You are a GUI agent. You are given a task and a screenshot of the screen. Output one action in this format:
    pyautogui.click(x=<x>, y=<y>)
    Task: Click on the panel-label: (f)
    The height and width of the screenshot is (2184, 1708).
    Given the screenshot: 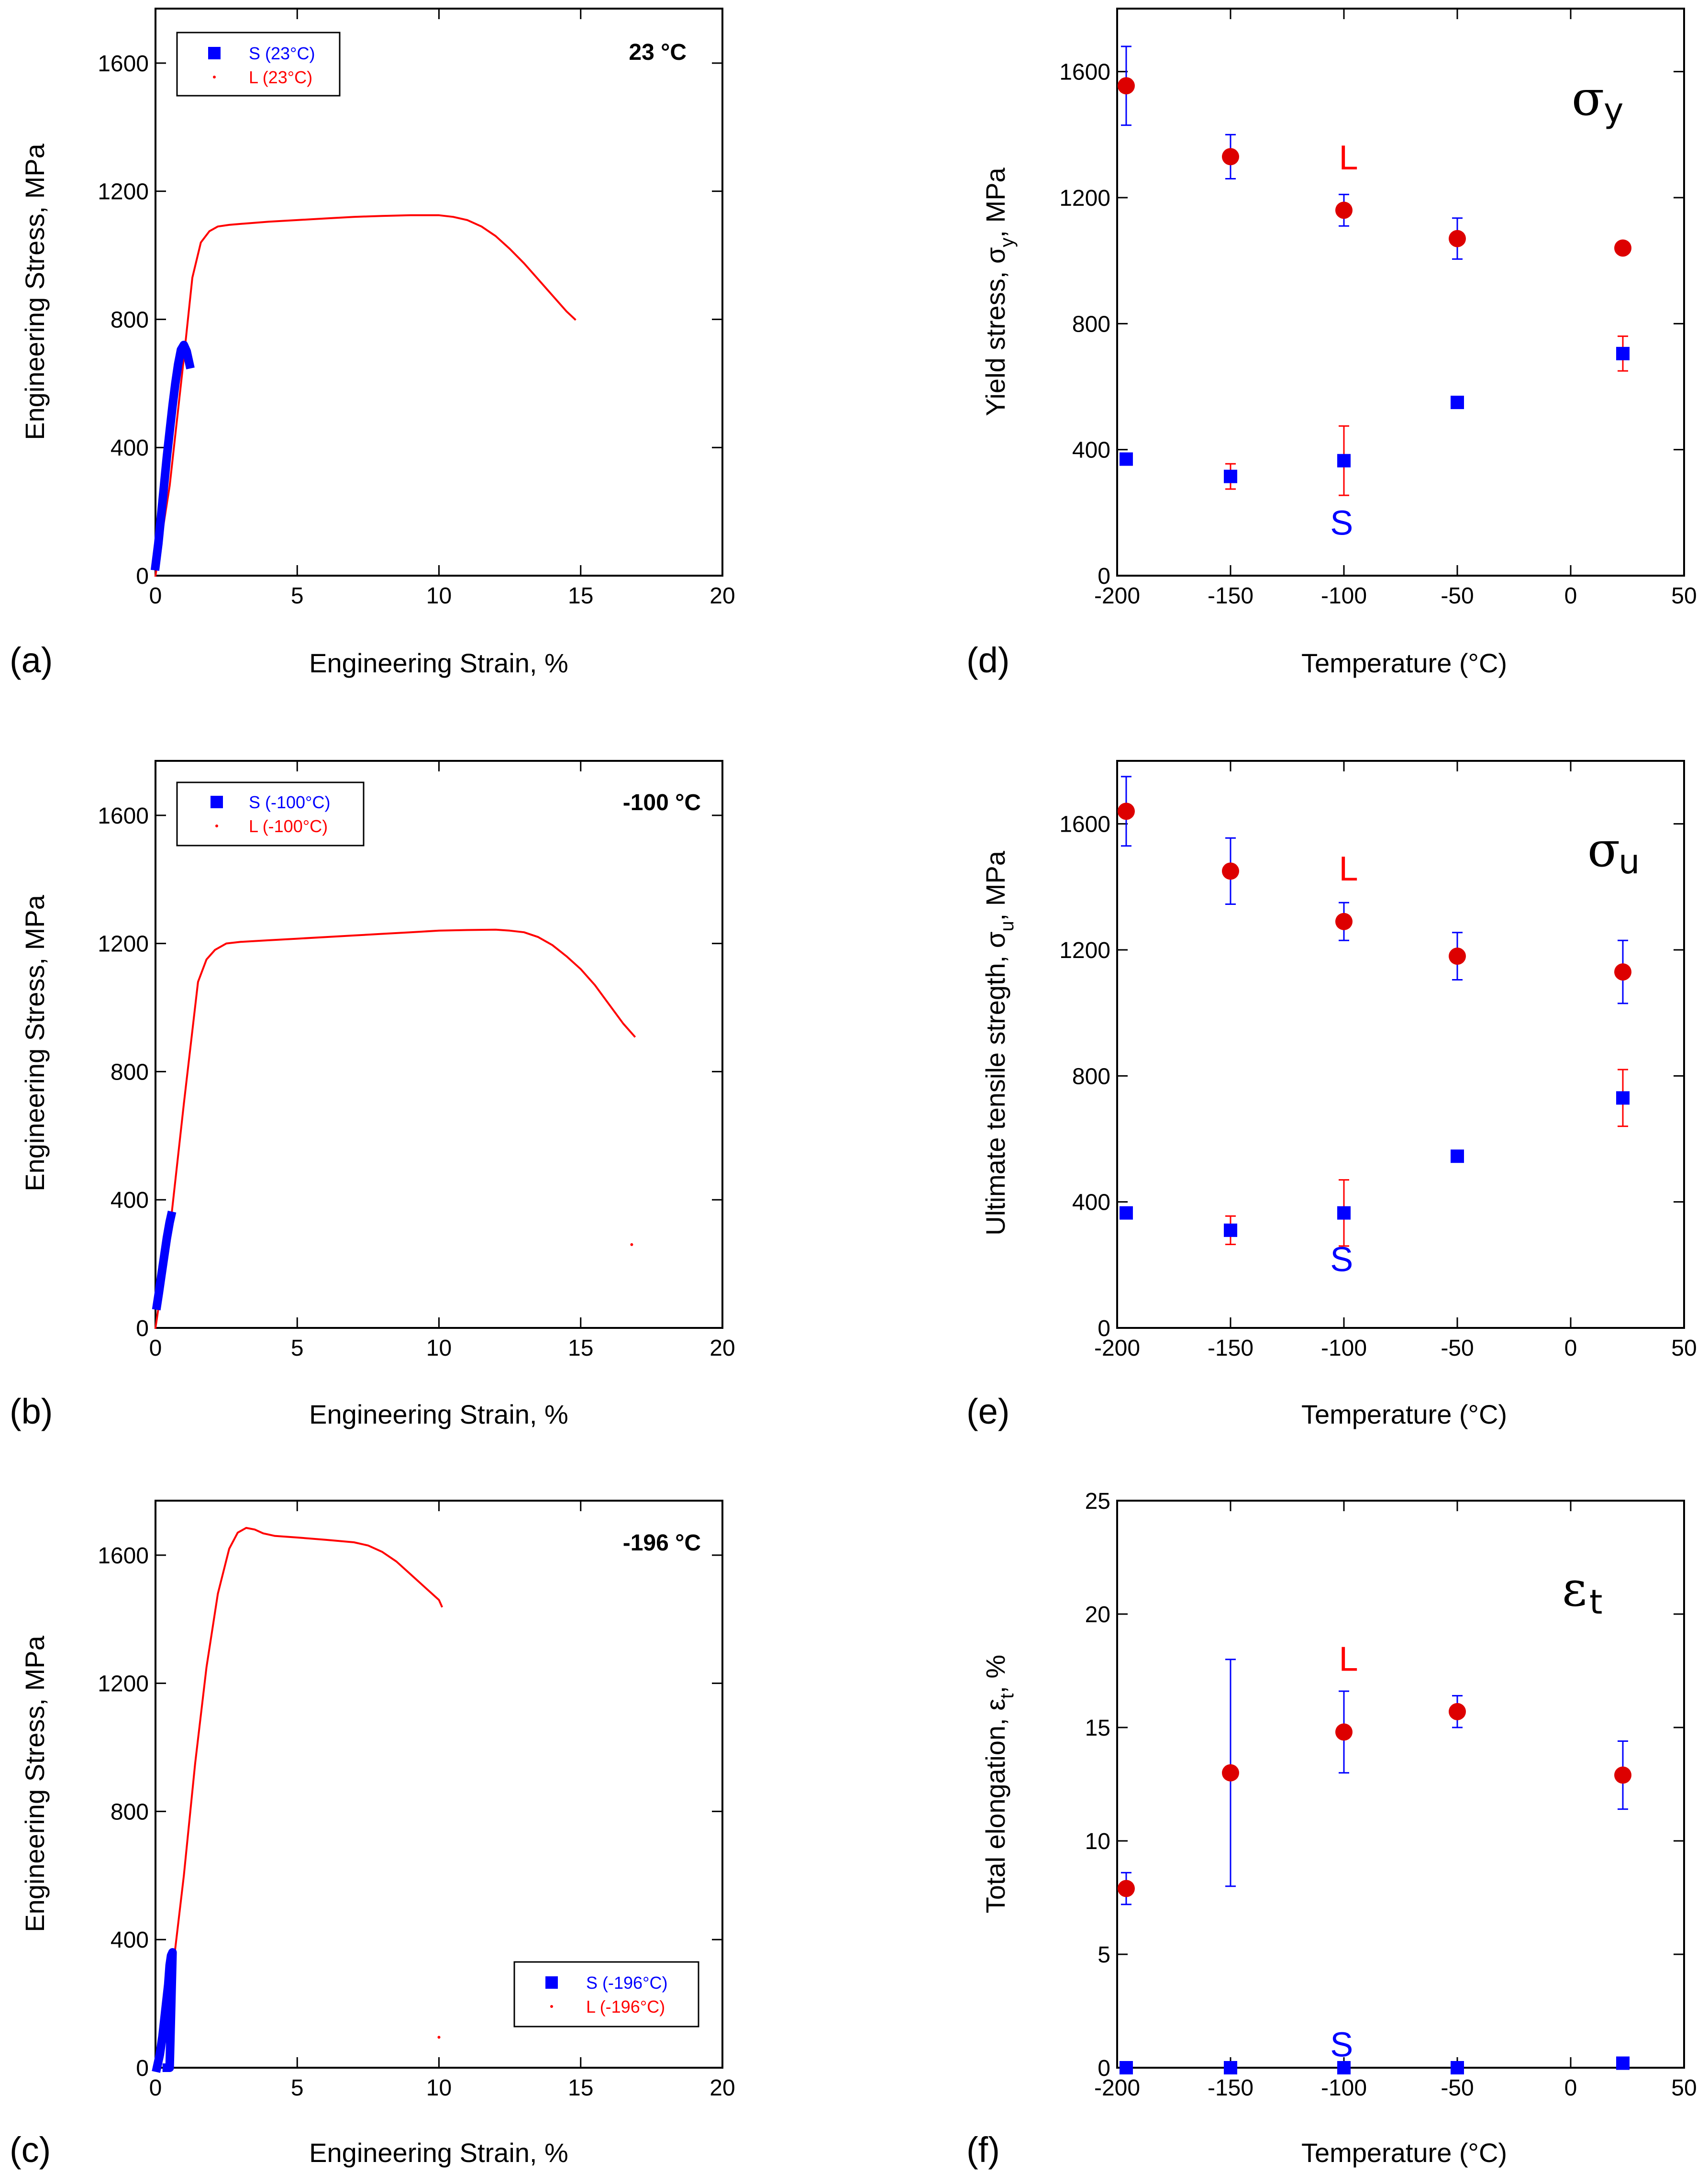 What is the action you would take?
    pyautogui.click(x=983, y=2150)
    